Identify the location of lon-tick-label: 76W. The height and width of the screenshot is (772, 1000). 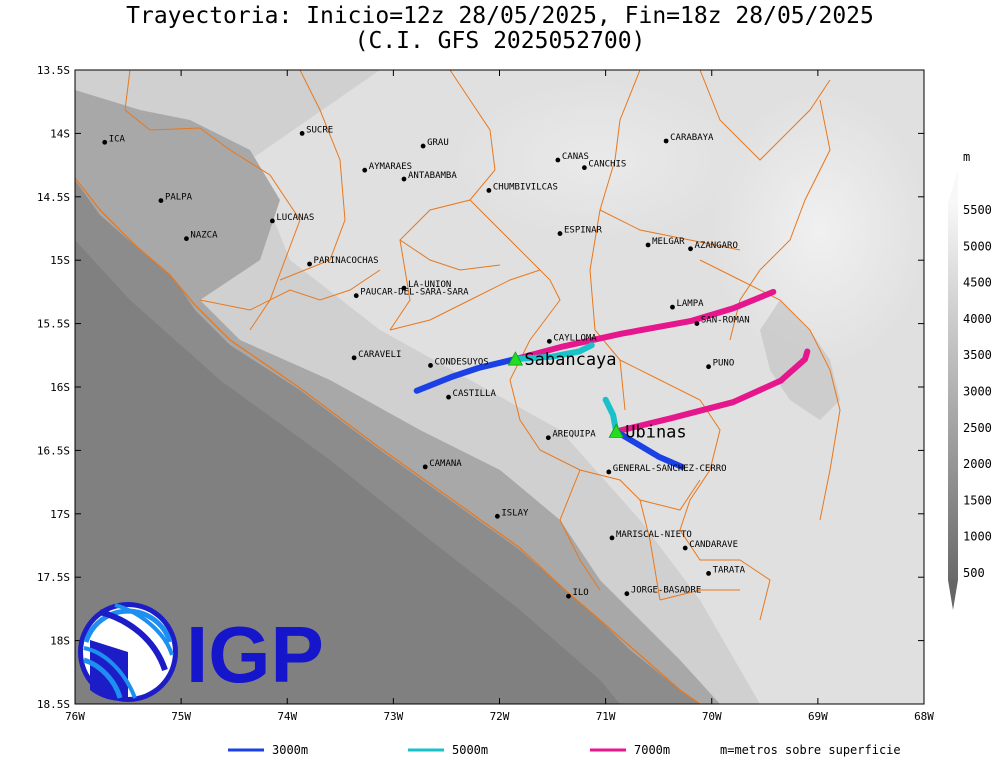
(75, 716).